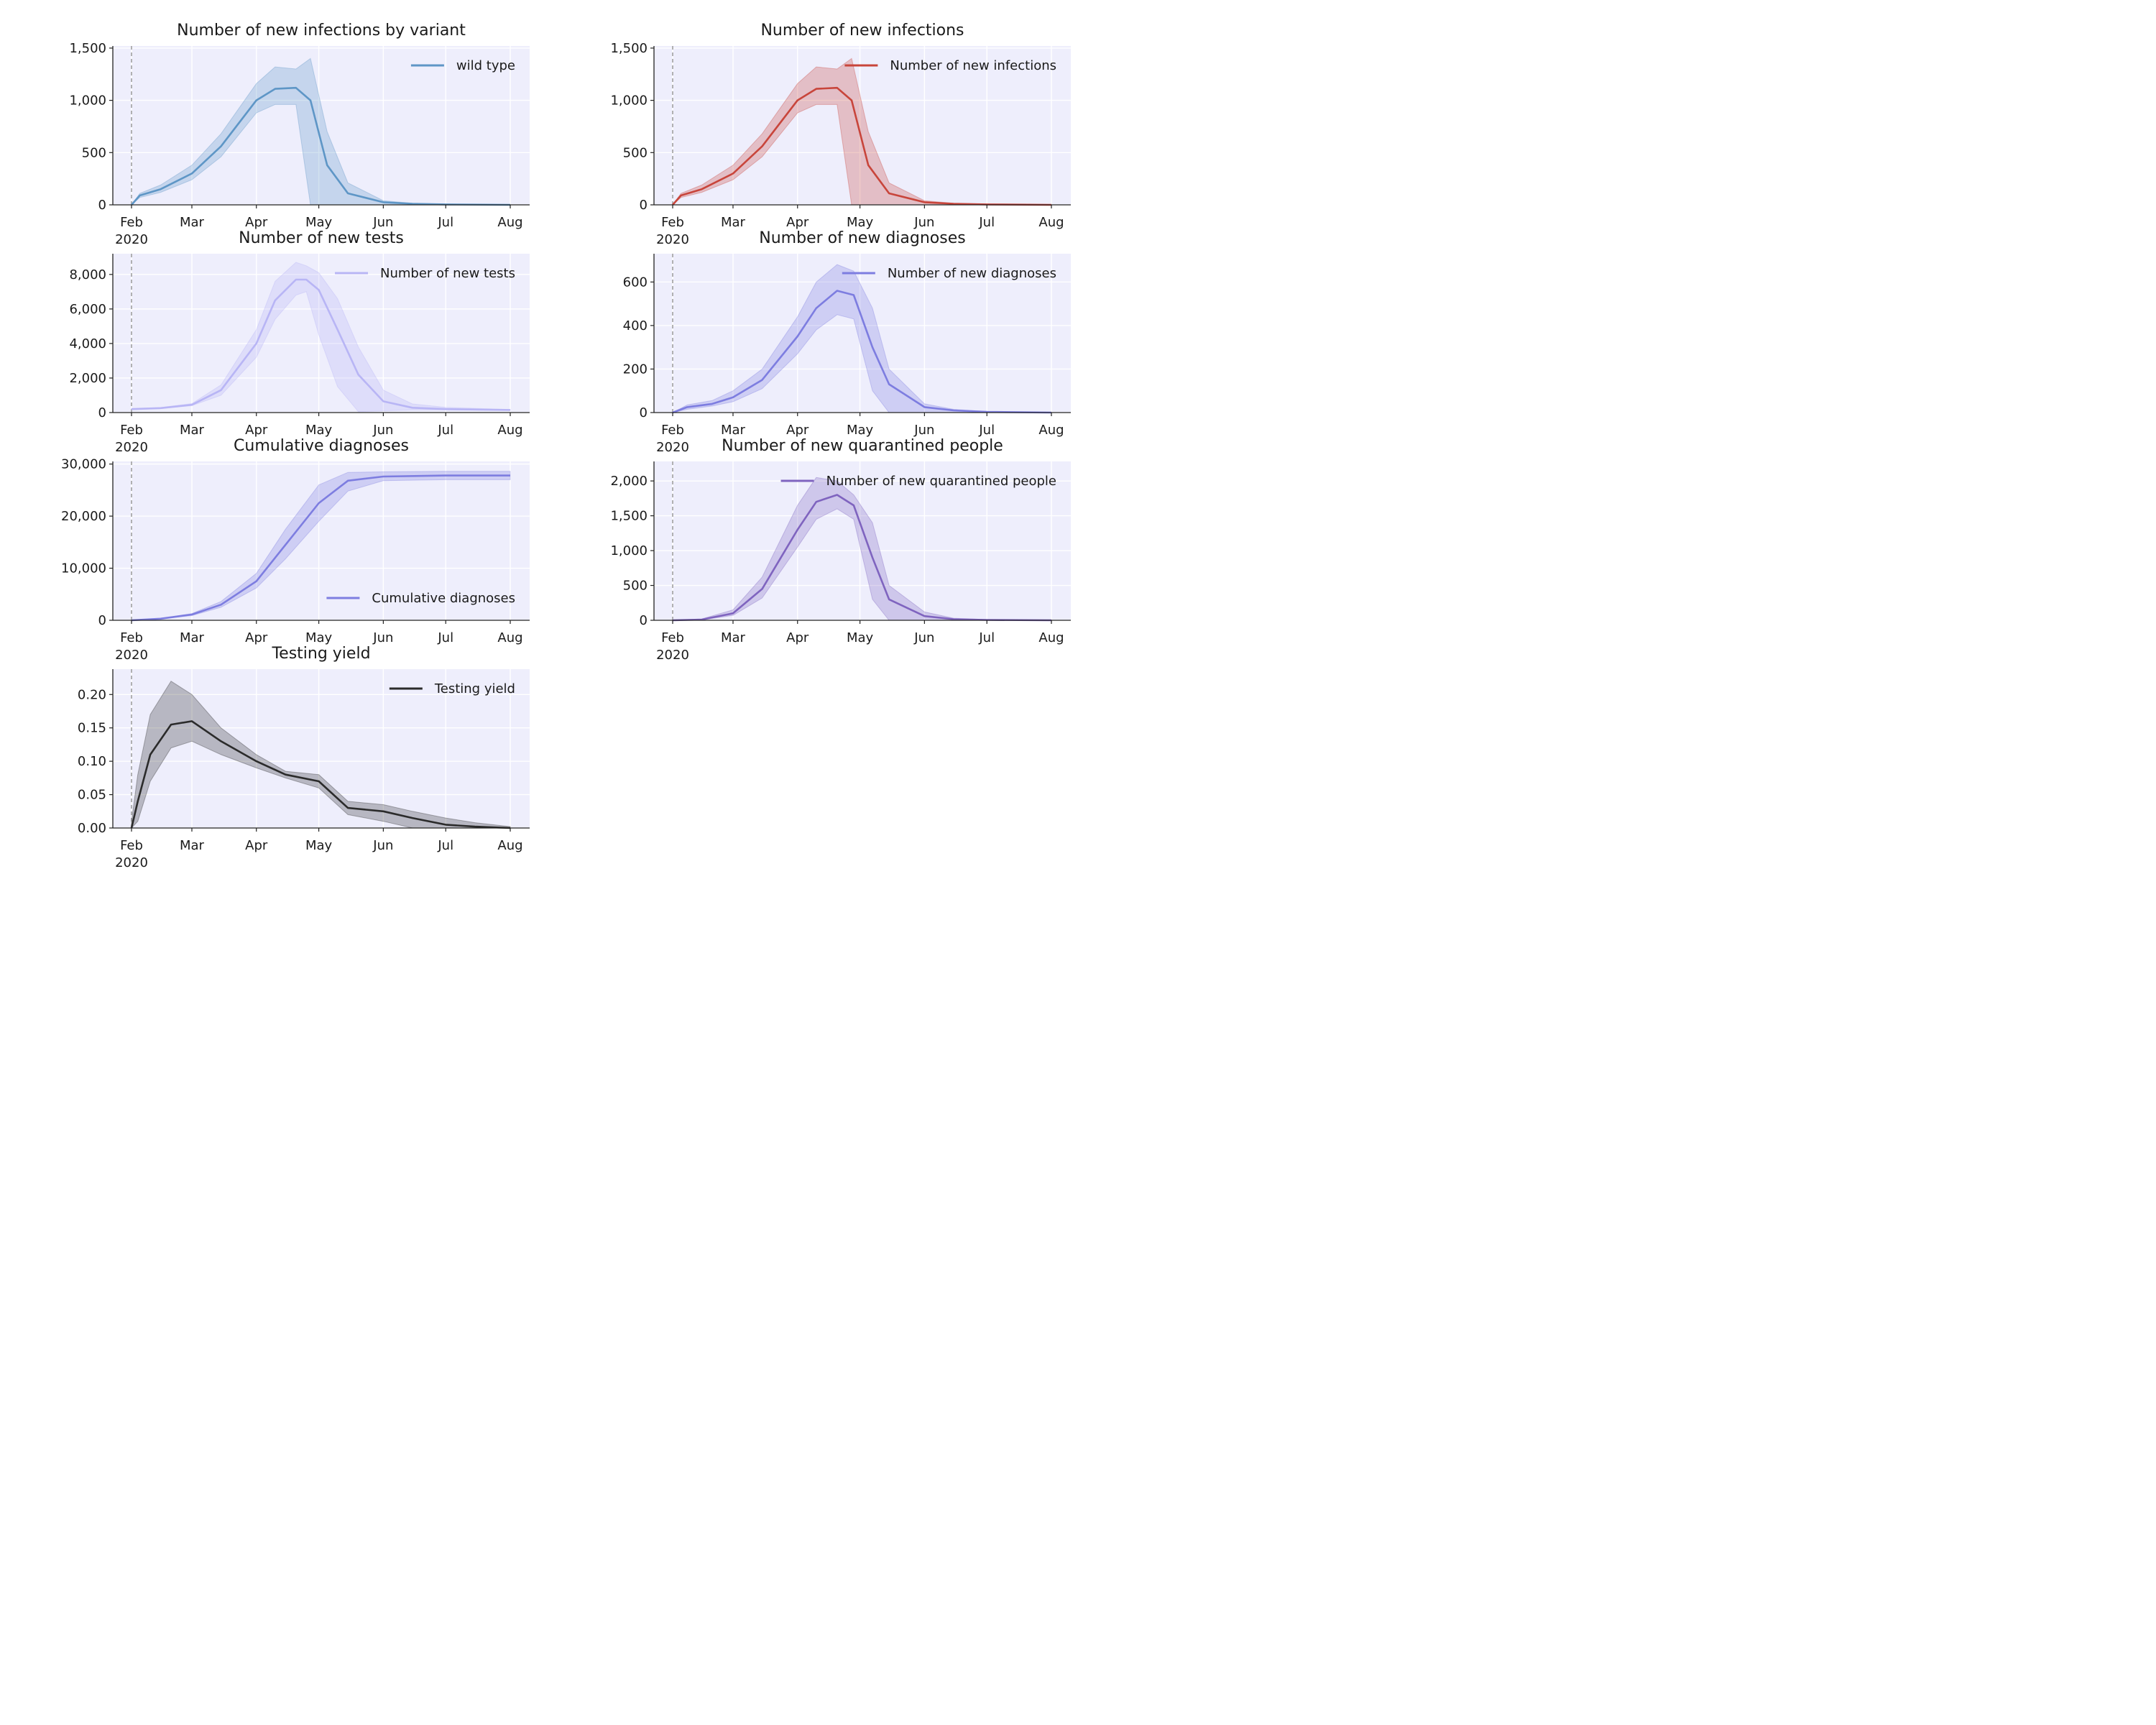 The width and height of the screenshot is (2156, 1725). I want to click on chart-title: Testing yield, so click(321, 654).